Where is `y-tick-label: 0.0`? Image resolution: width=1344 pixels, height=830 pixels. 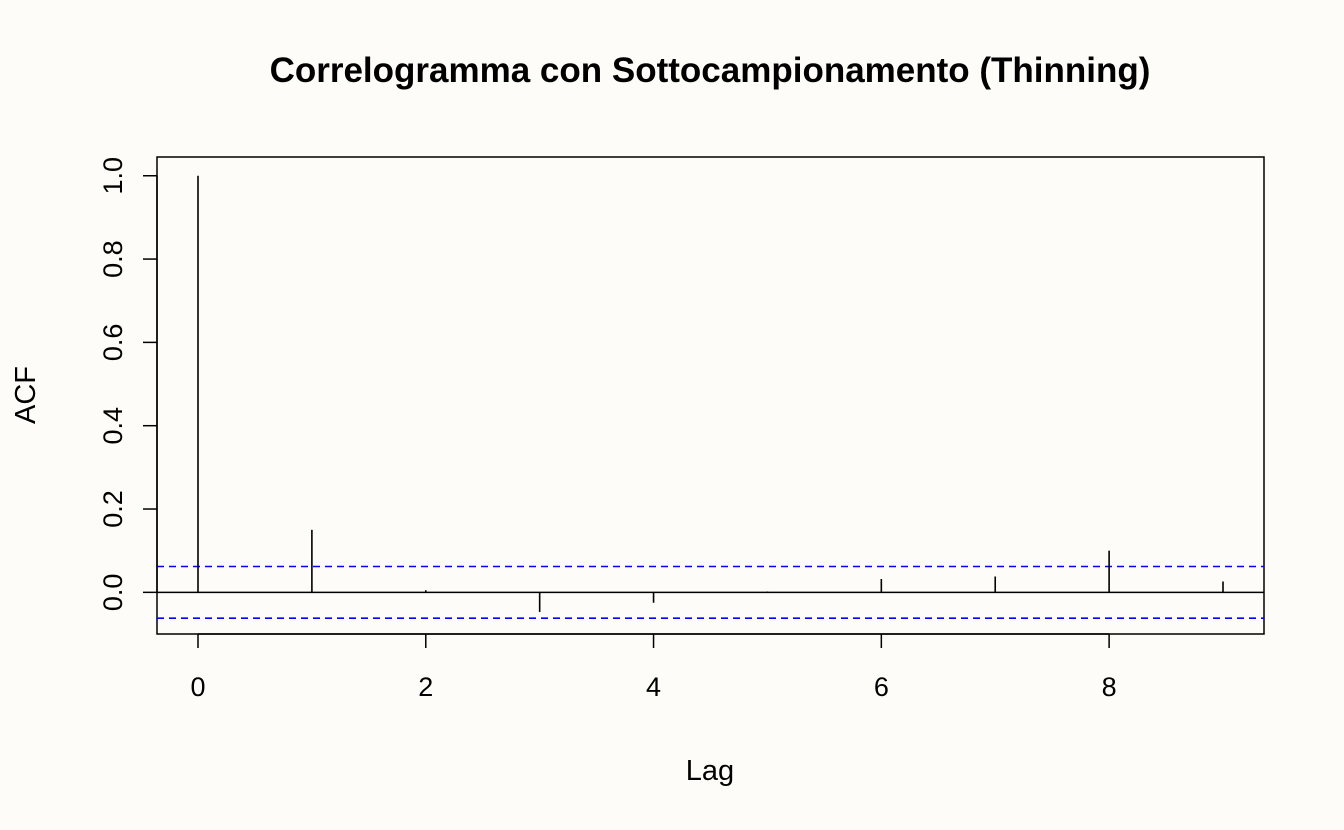 y-tick-label: 0.0 is located at coordinates (113, 593).